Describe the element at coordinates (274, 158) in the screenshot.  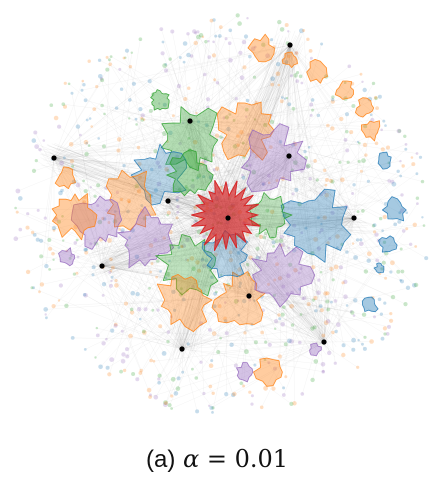
I see `cluster-hull` at that location.